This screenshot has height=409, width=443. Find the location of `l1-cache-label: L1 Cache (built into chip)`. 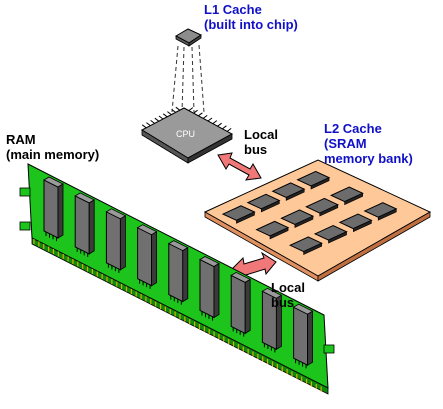

l1-cache-label: L1 Cache (built into chip) is located at coordinates (251, 17).